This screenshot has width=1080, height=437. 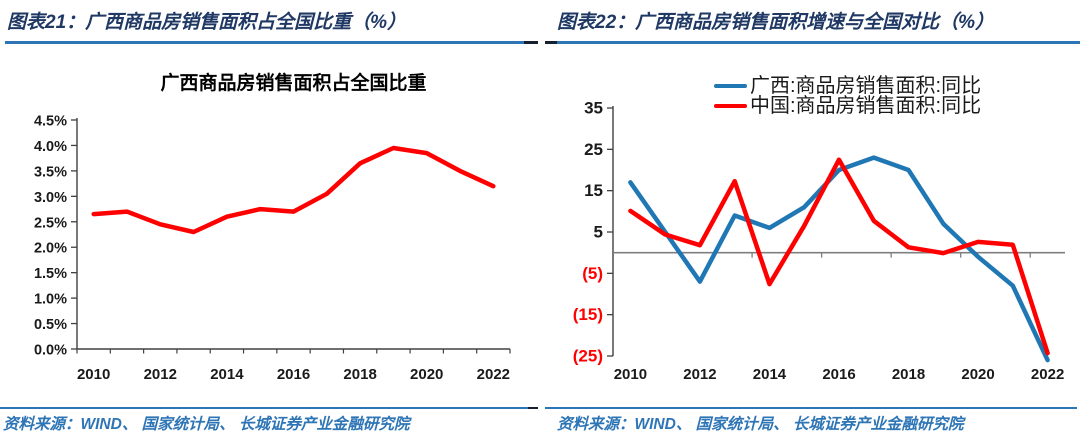 What do you see at coordinates (206, 424) in the screenshot?
I see `figure21-source-note: 资料来源：WIND、 国家统计局、 长城证券产业金融研究院` at bounding box center [206, 424].